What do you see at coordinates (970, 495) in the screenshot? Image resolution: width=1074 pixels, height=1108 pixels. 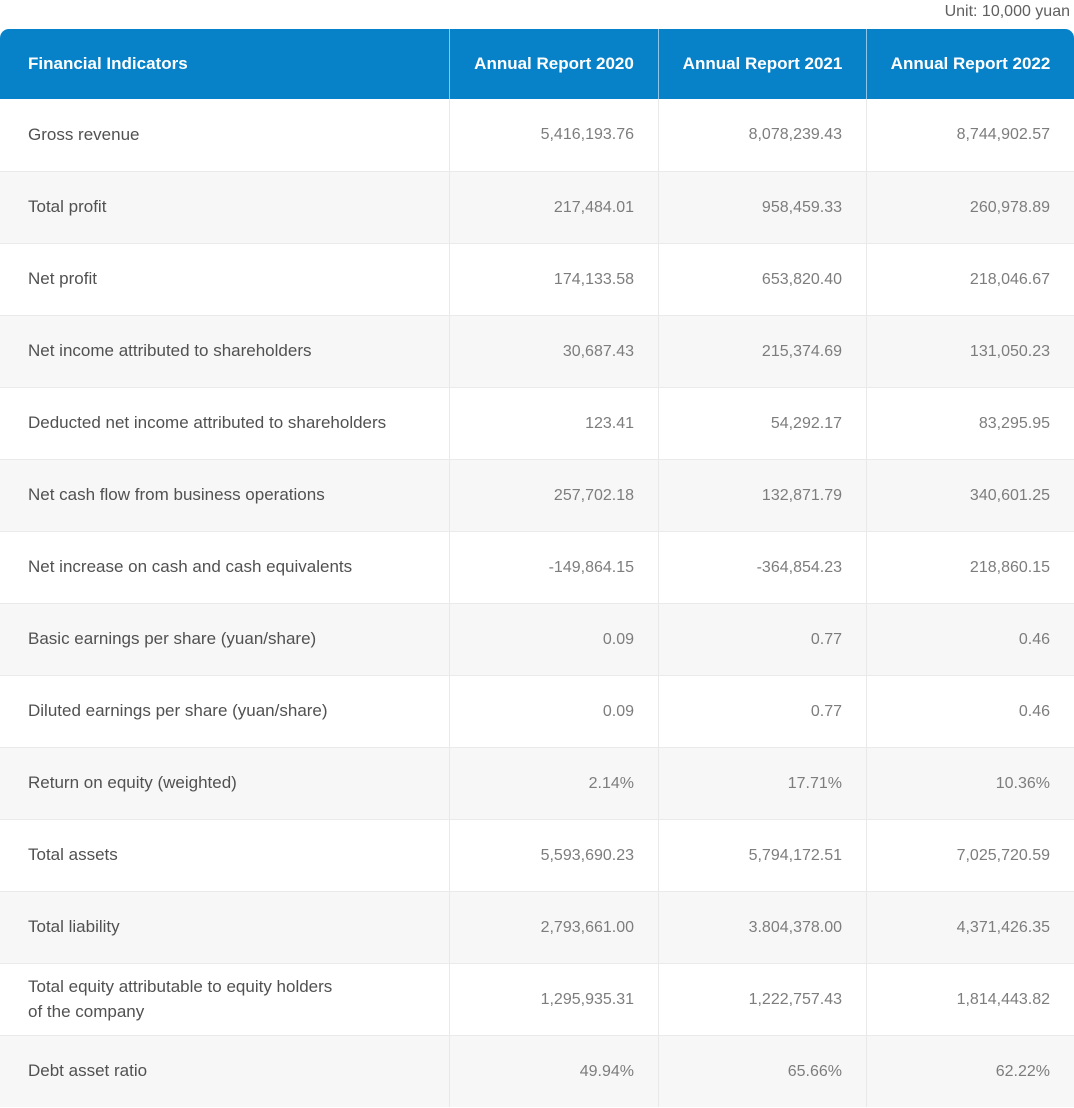 I see `value-2022: 340,601.25` at bounding box center [970, 495].